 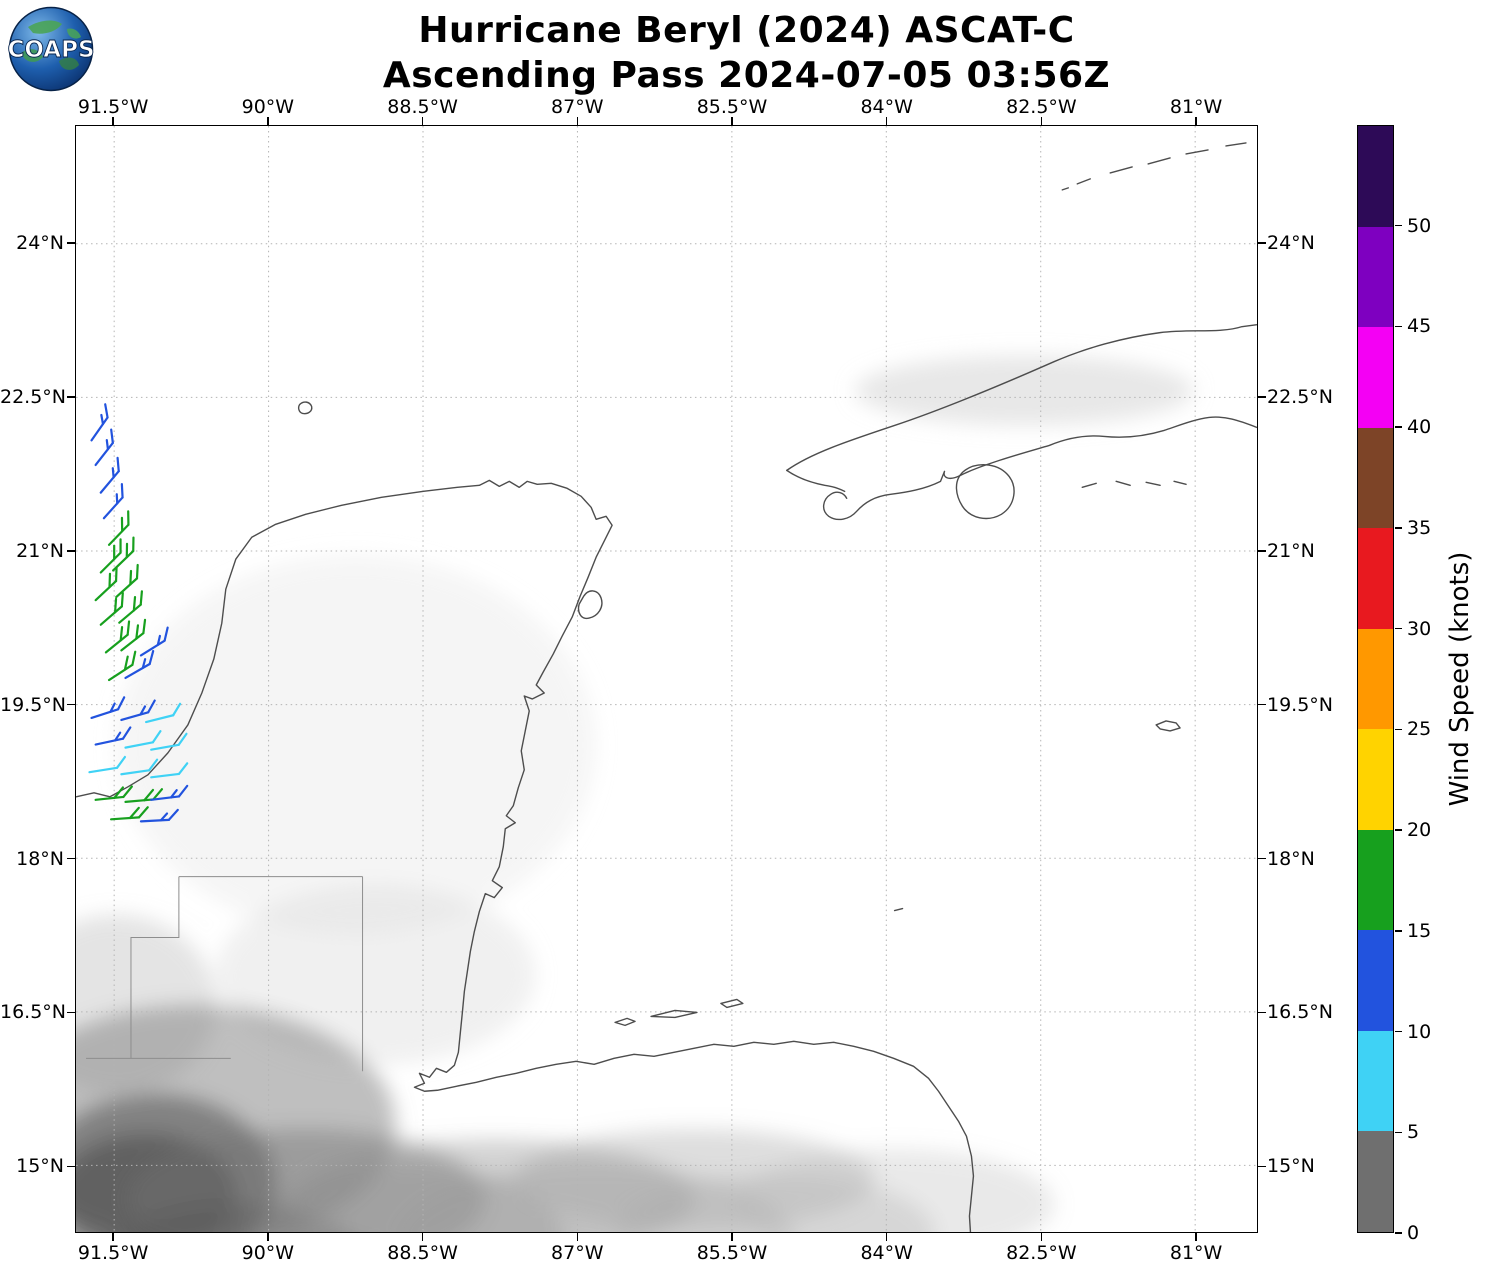 What do you see at coordinates (1291, 1166) in the screenshot?
I see `y-tick-label-right: 15°N` at bounding box center [1291, 1166].